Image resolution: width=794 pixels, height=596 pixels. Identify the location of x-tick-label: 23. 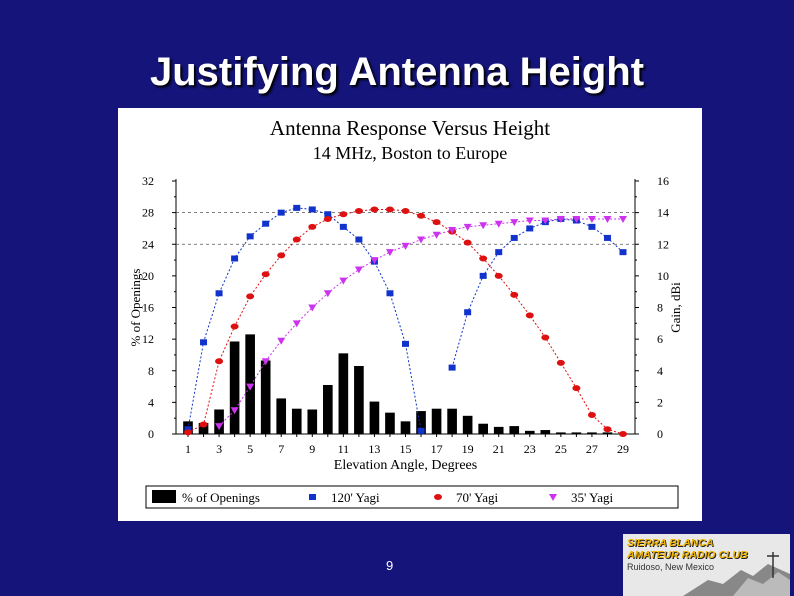
(530, 449).